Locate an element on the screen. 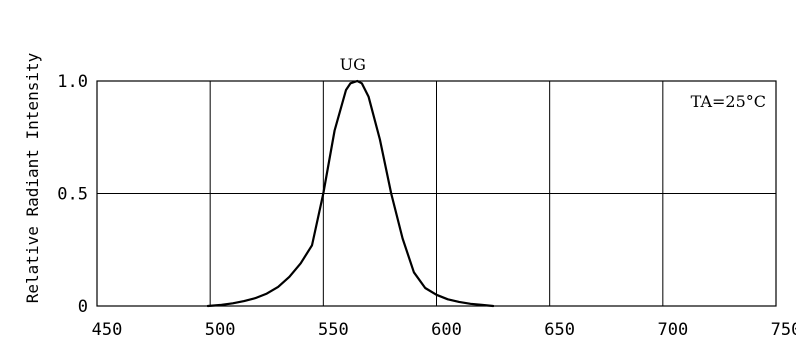 The width and height of the screenshot is (796, 345). y-axis-ticks: 0 0.5 1.0 is located at coordinates (72, 194).